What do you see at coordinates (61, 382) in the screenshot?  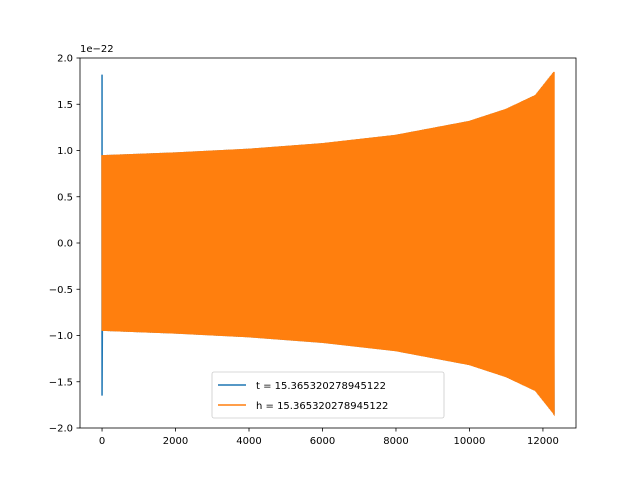 I see `y-tick-label: −1.5` at bounding box center [61, 382].